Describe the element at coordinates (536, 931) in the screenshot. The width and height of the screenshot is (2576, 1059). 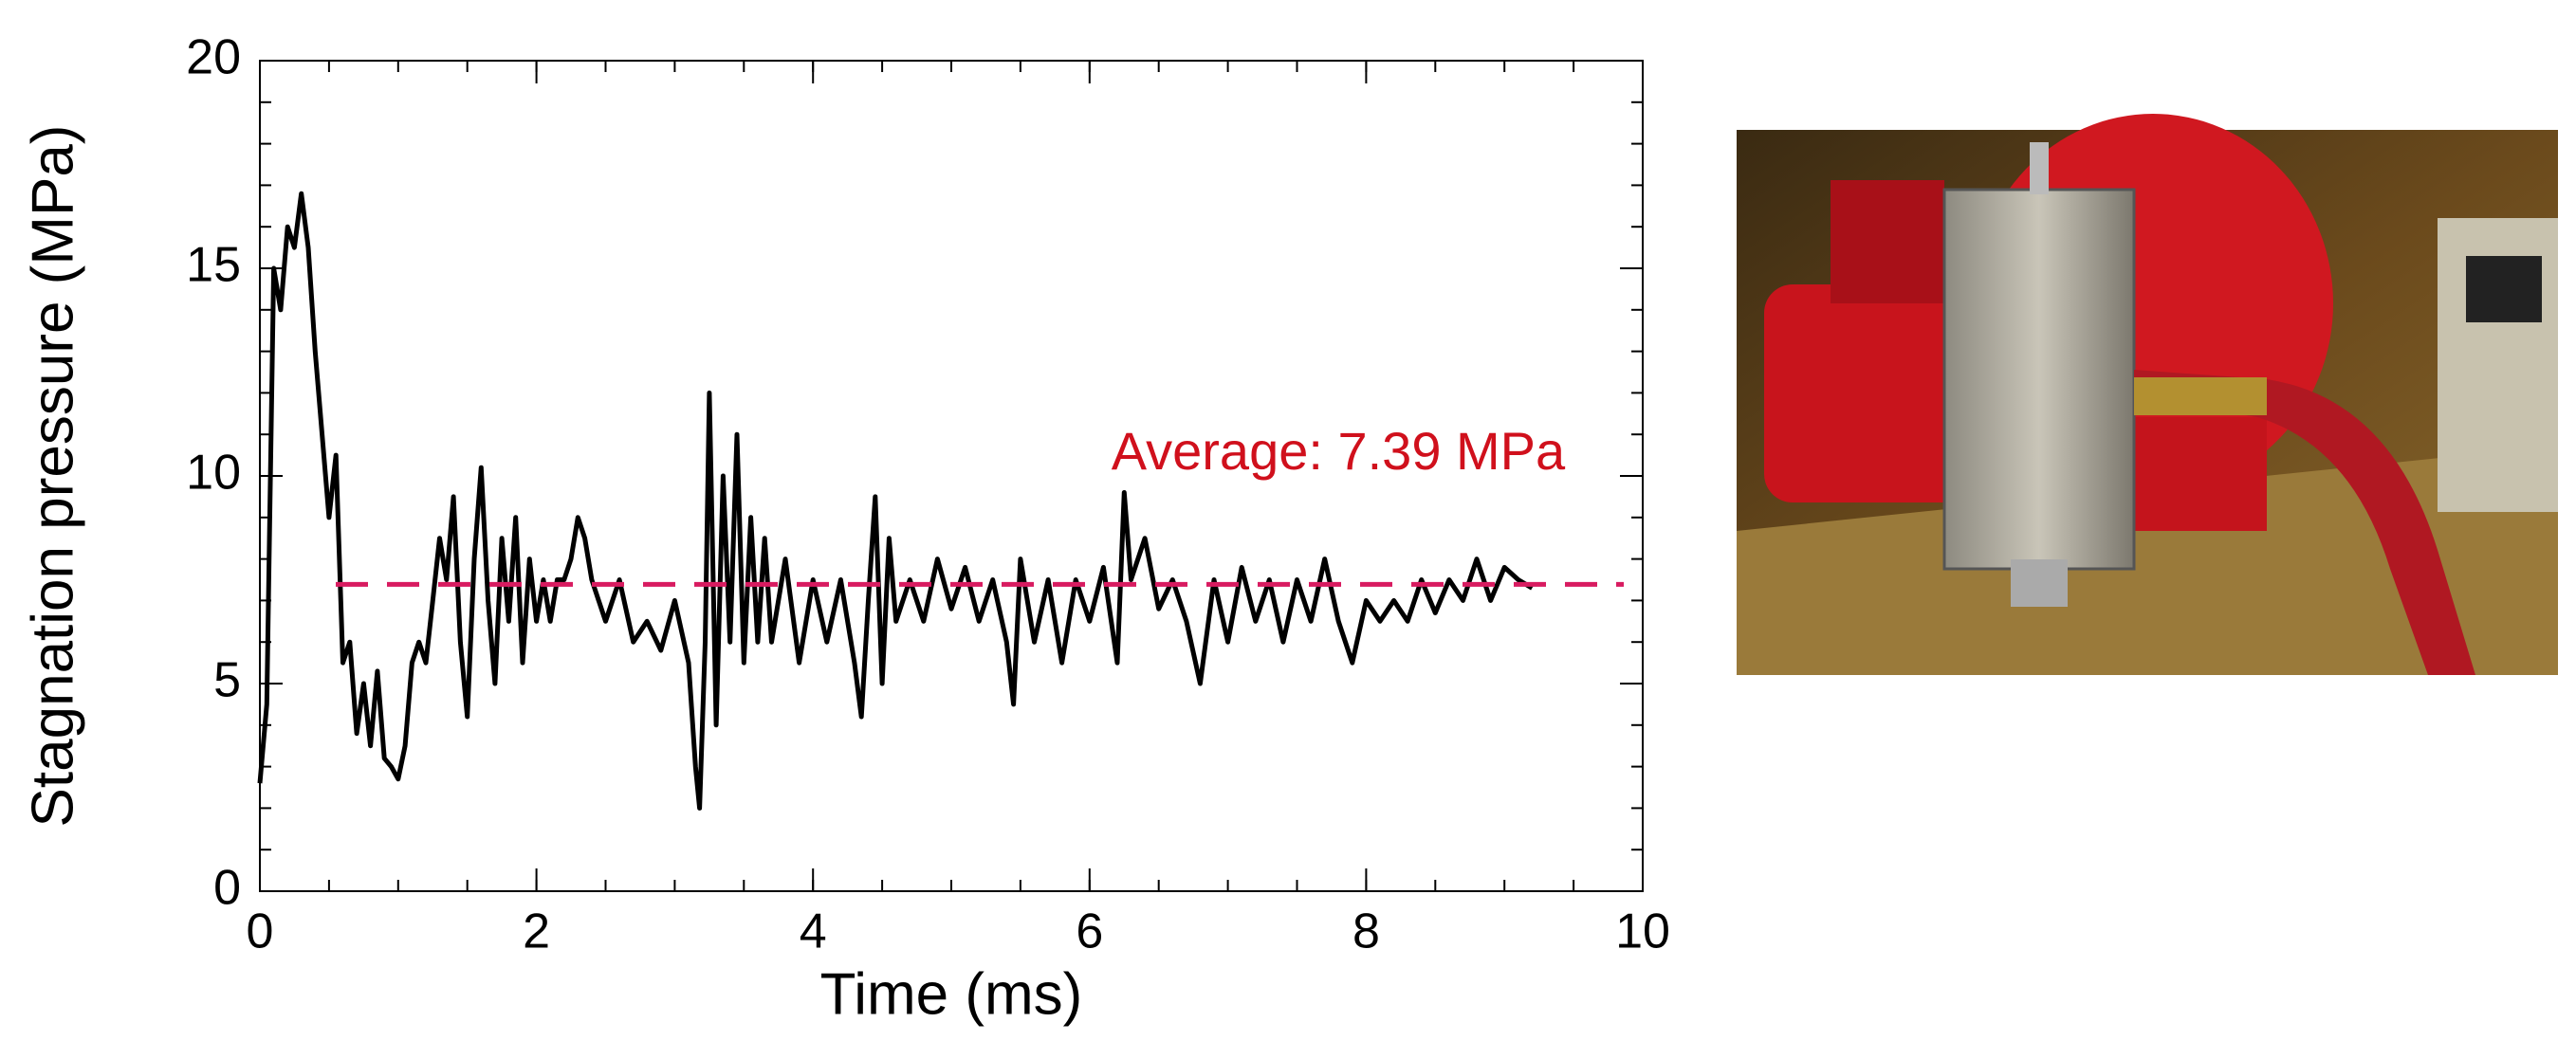
I see `x-tick-label: 2` at that location.